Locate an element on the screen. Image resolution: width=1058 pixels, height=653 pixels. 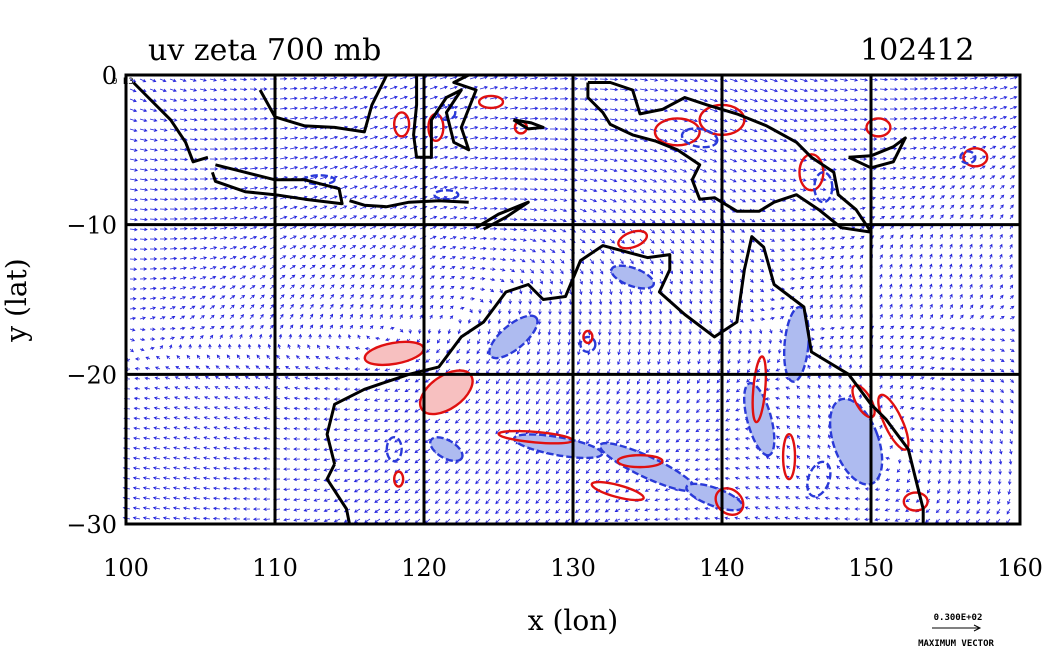
y-tick-label: −10 is located at coordinates (91, 226).